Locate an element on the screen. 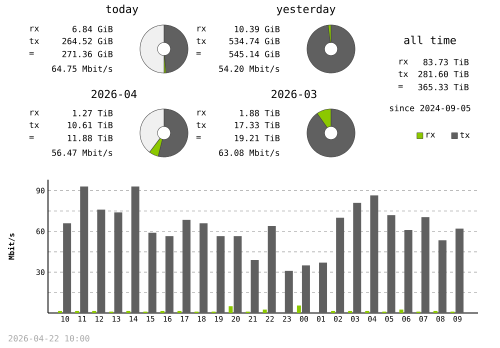 This screenshot has height=348, width=500. text: 56.47 Mbit/s is located at coordinates (82, 153).